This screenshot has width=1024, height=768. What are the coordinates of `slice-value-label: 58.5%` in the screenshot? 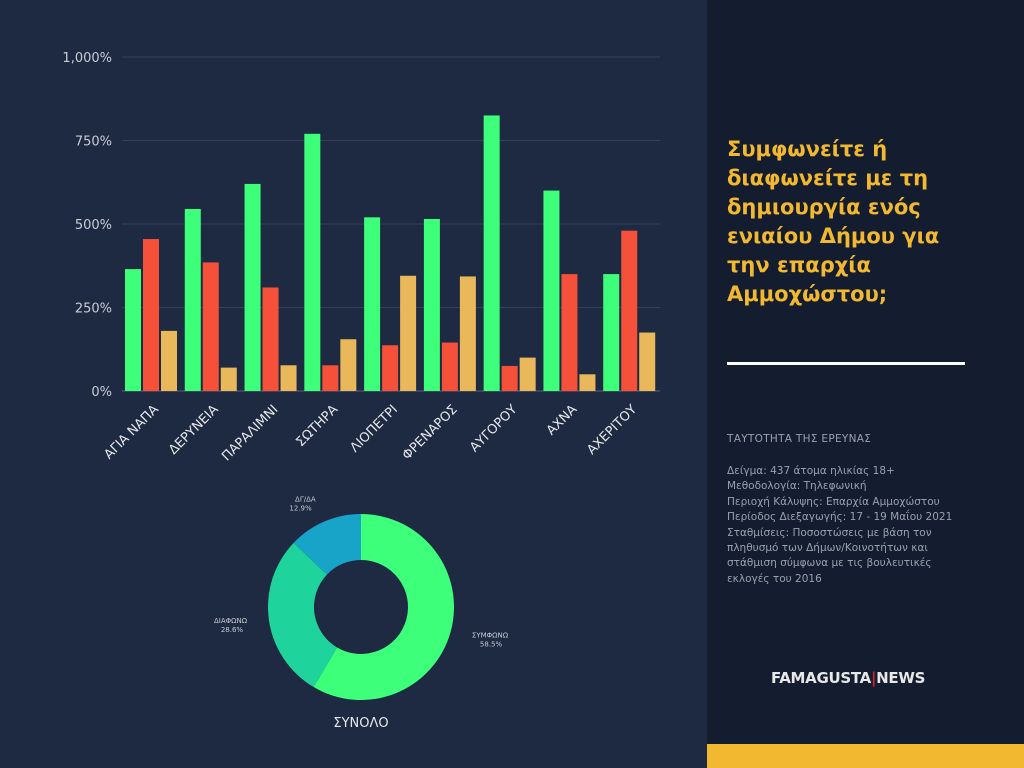 It's located at (491, 644).